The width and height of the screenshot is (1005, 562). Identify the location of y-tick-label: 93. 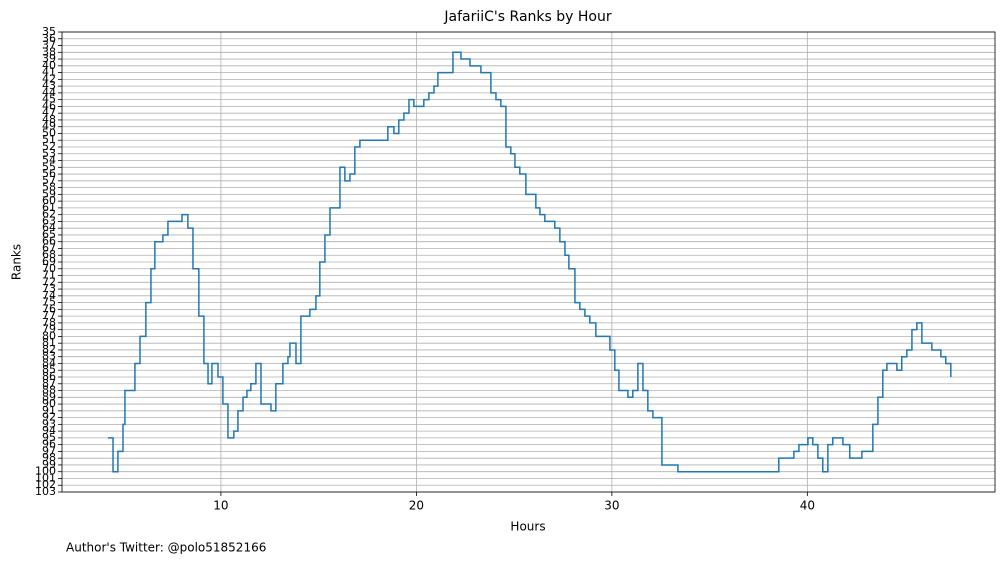
(49, 423).